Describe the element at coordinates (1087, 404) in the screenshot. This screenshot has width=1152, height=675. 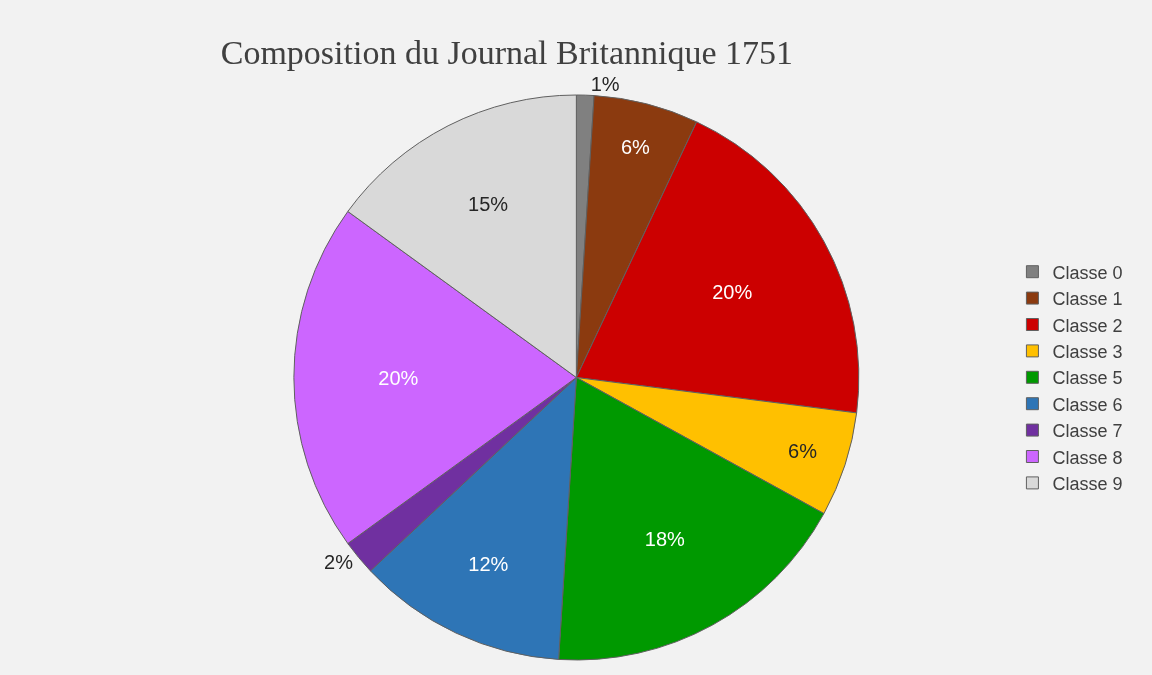
I see `legend-label: Classe 6` at that location.